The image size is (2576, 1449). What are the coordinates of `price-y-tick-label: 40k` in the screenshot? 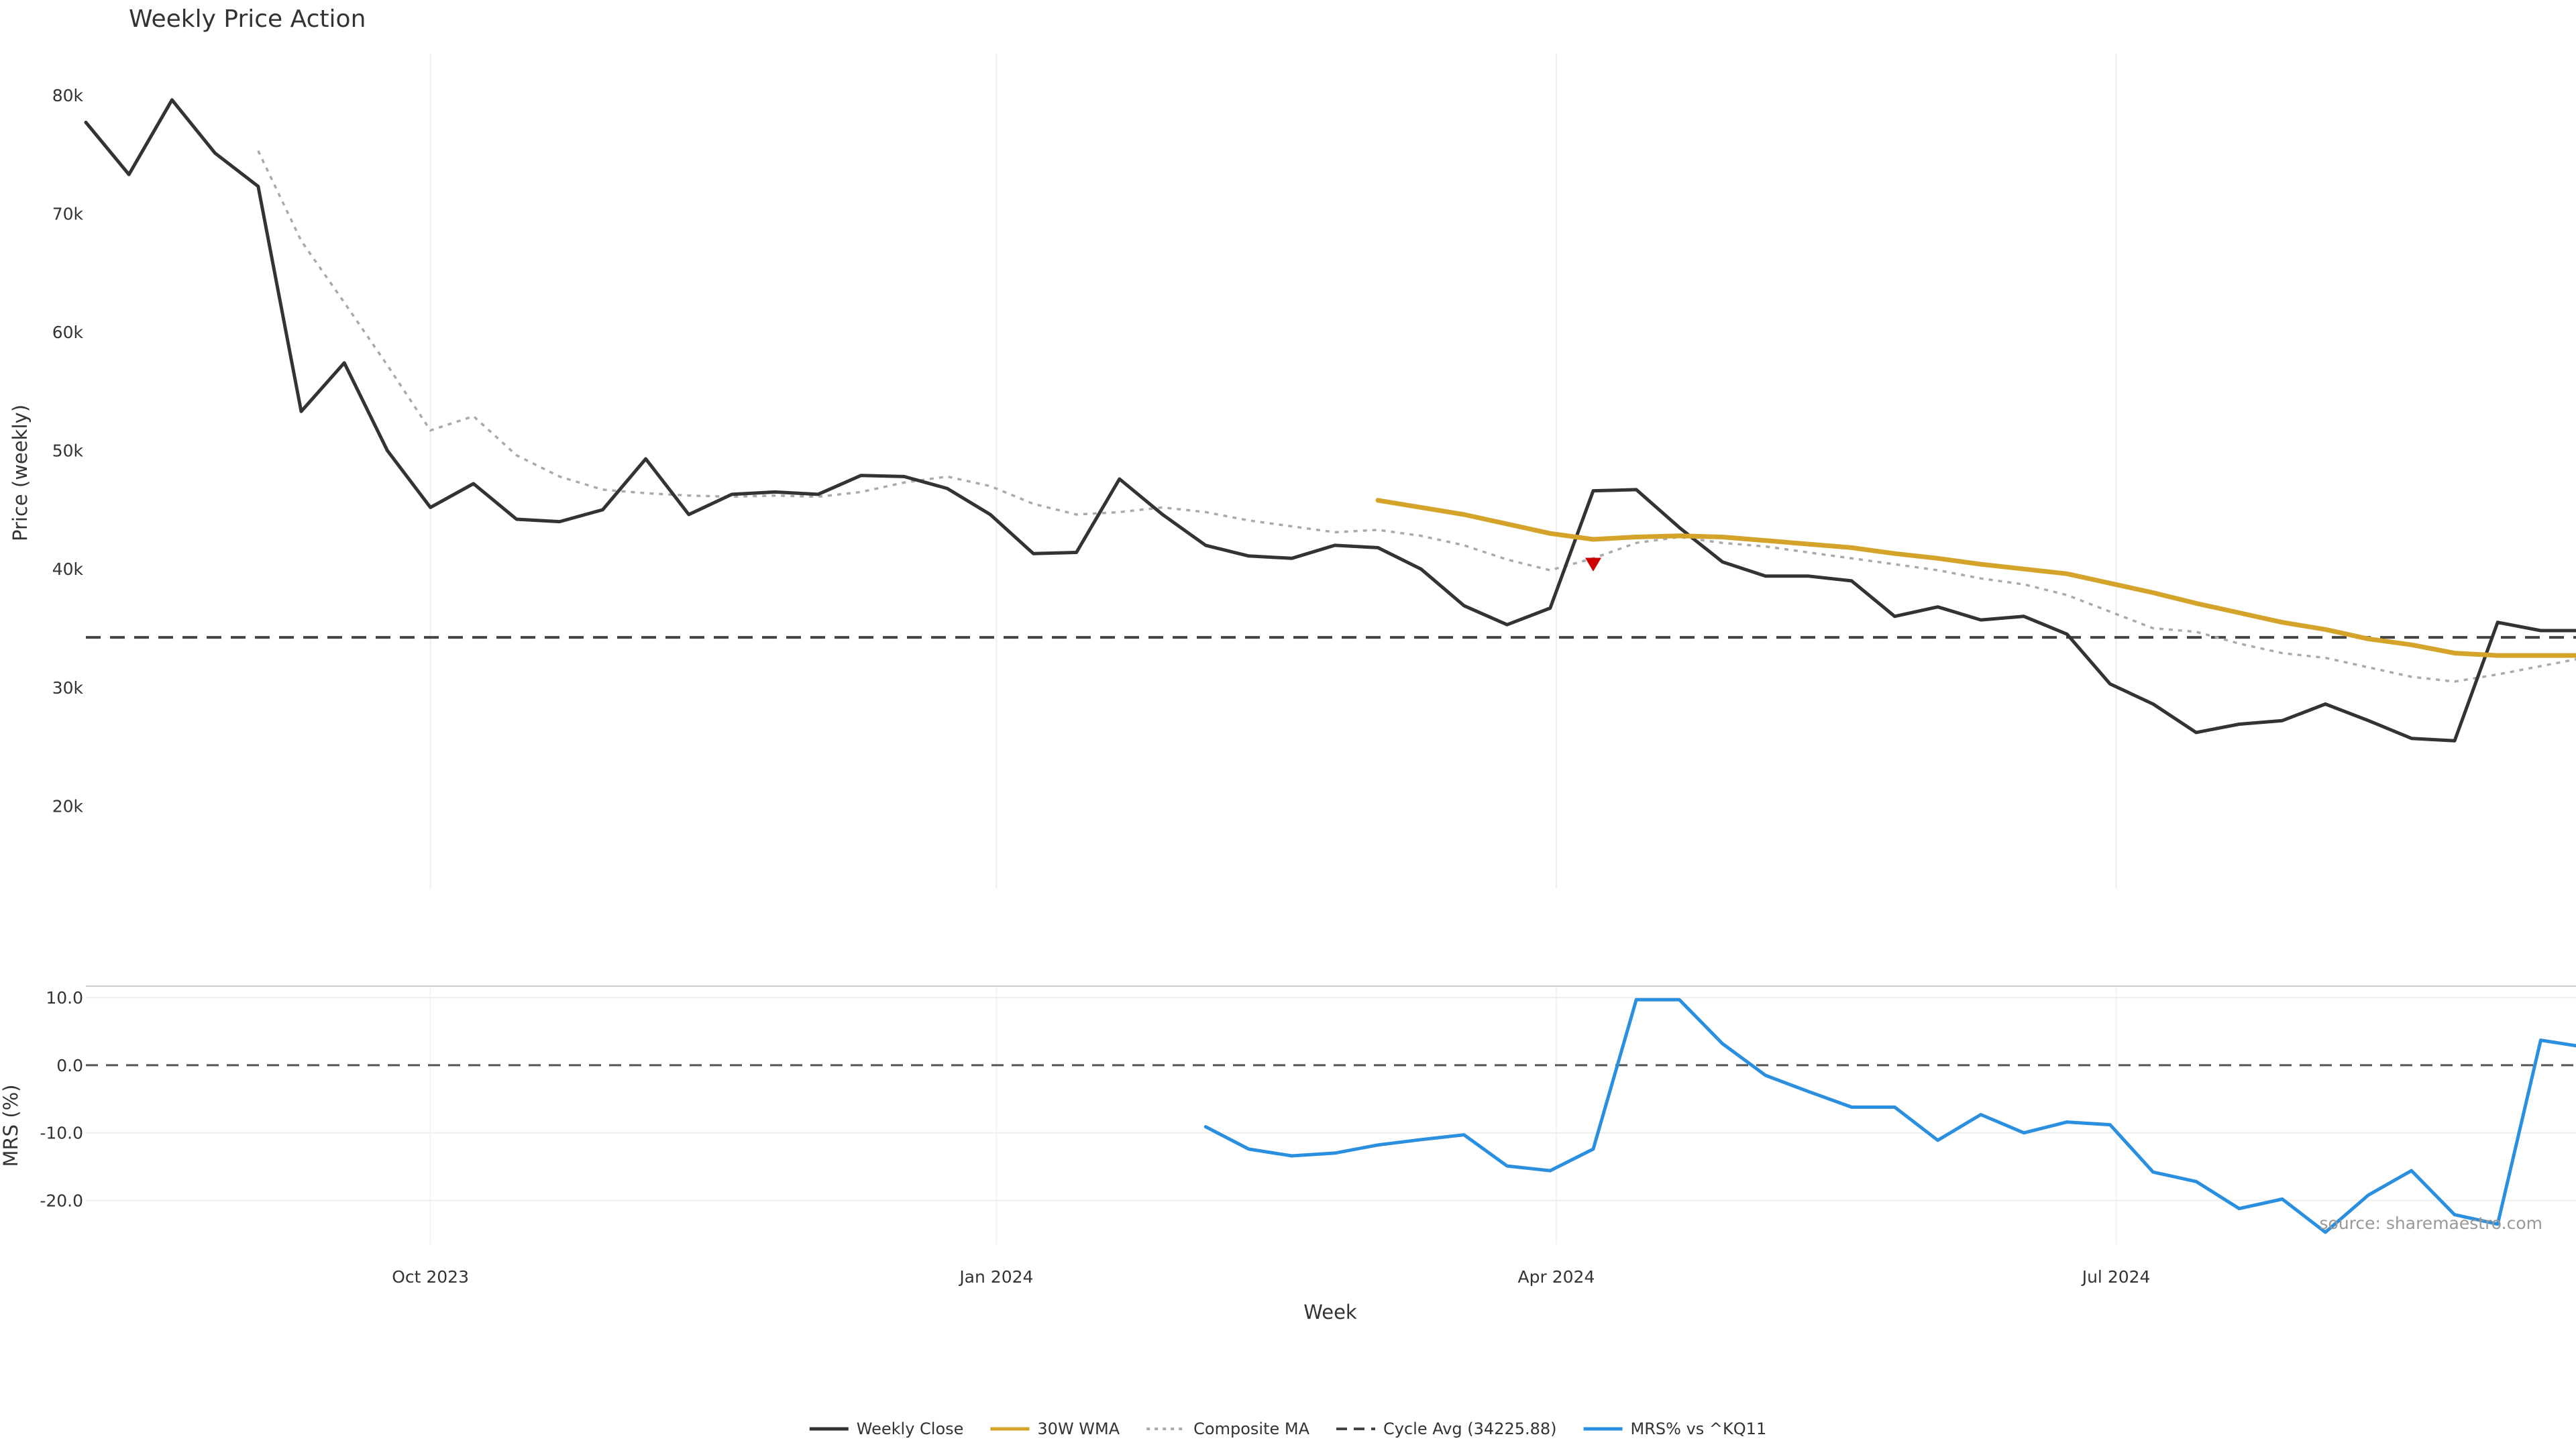 It's located at (68, 569).